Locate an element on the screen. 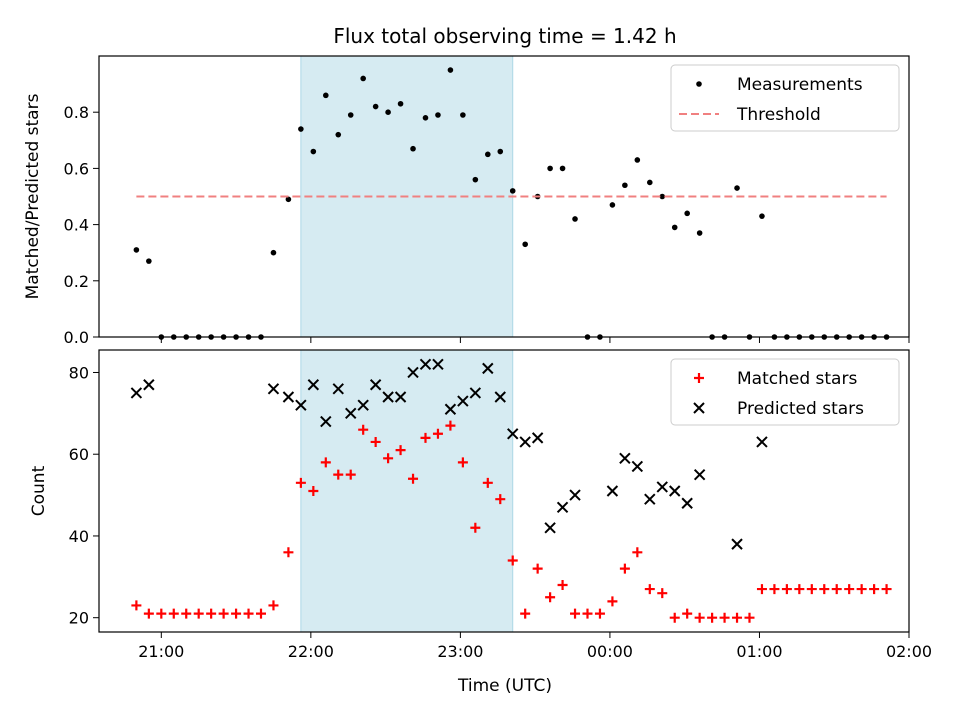 The image size is (960, 720). x-tick-label: 23:00 is located at coordinates (460, 651).